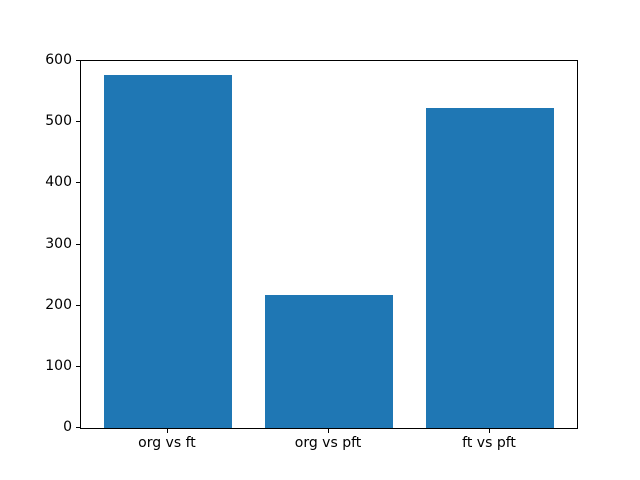 The height and width of the screenshot is (480, 640). What do you see at coordinates (328, 443) in the screenshot?
I see `x-axis-tick-label: org vs pft` at bounding box center [328, 443].